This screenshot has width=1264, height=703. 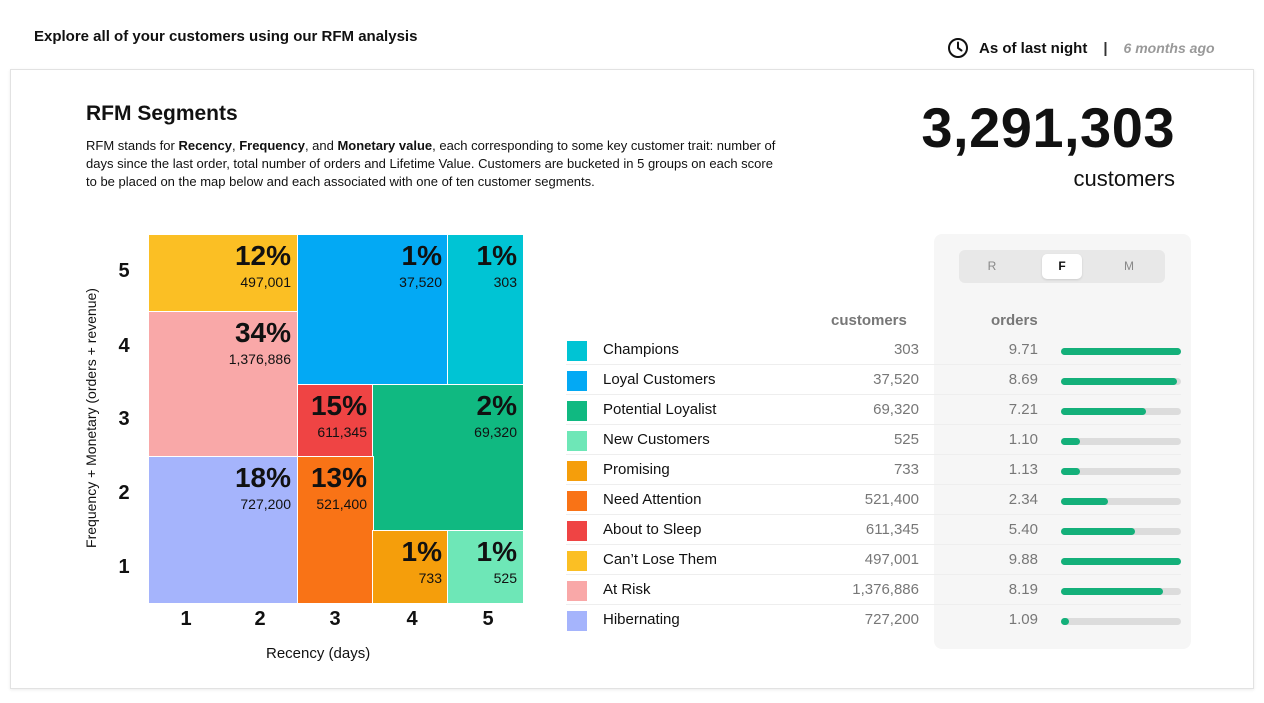 I want to click on segment-customers: 611,345, so click(x=892, y=529).